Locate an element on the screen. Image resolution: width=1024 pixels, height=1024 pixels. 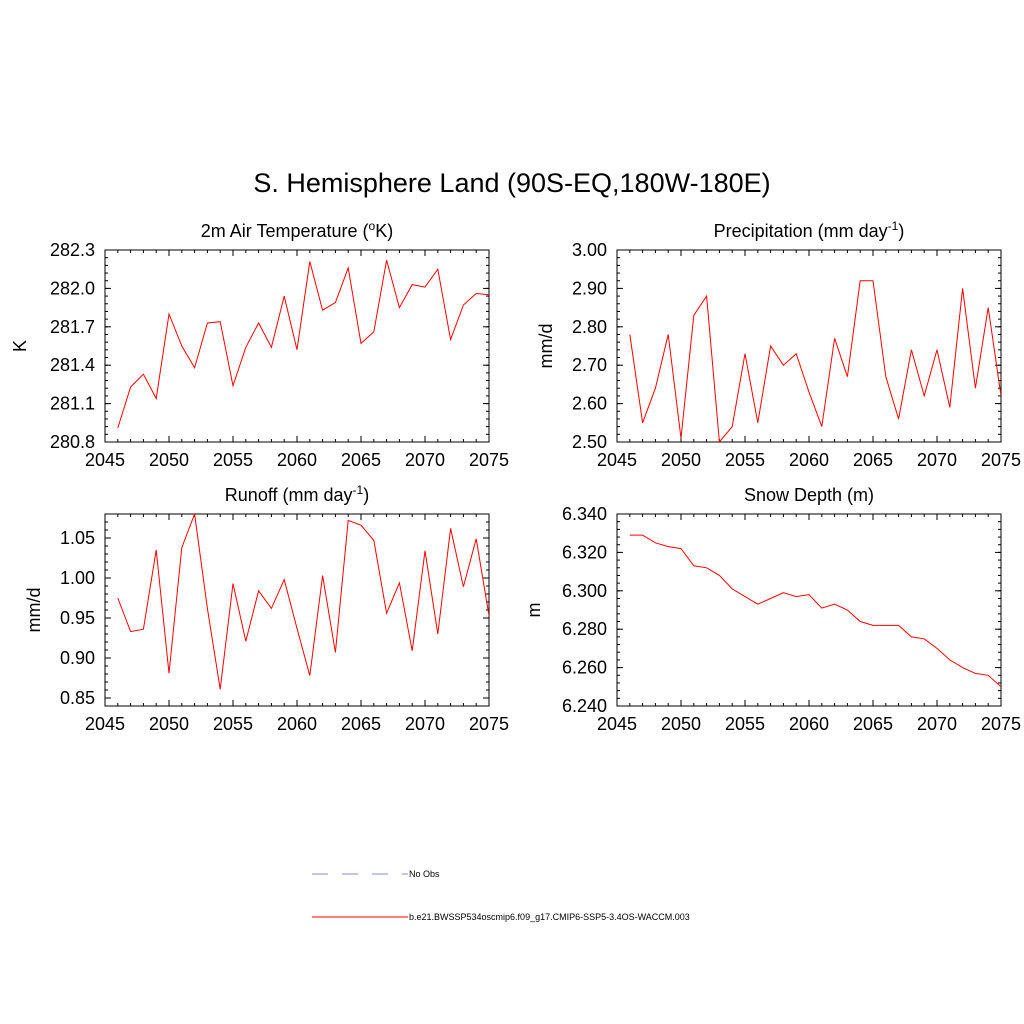
y-tick-label: 1.05 is located at coordinates (77, 538).